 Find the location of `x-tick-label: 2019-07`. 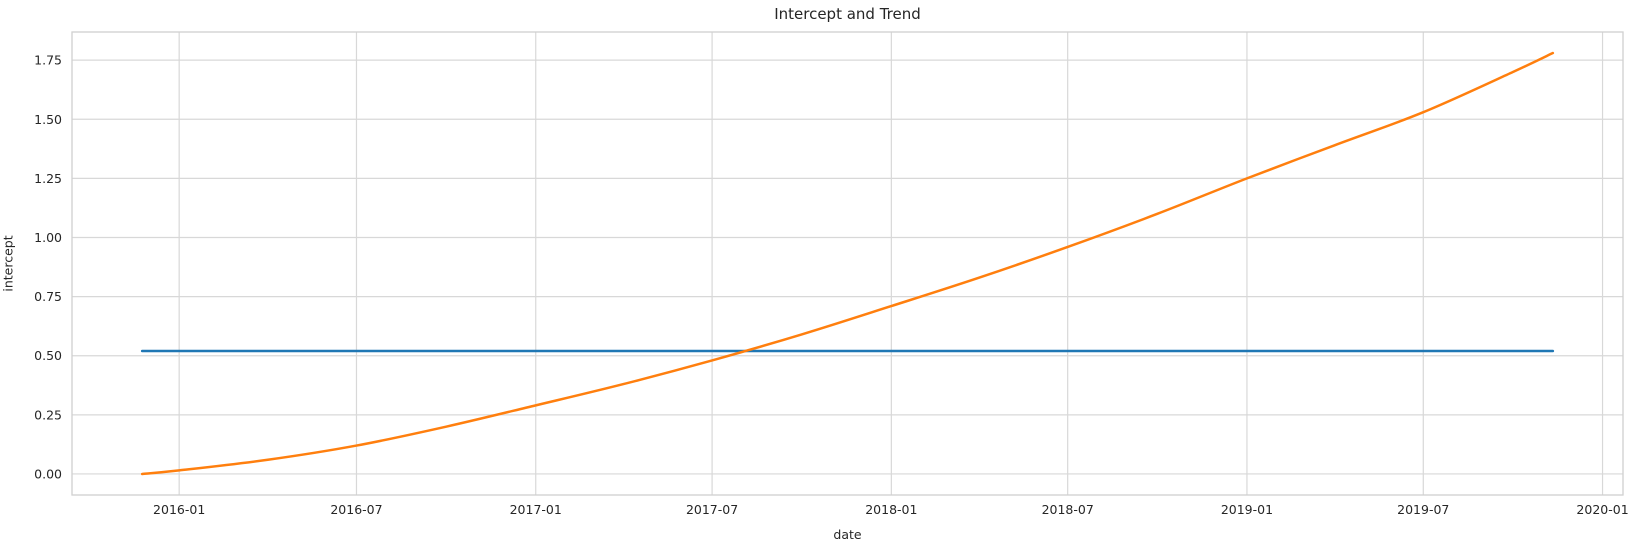

x-tick-label: 2019-07 is located at coordinates (1423, 509).